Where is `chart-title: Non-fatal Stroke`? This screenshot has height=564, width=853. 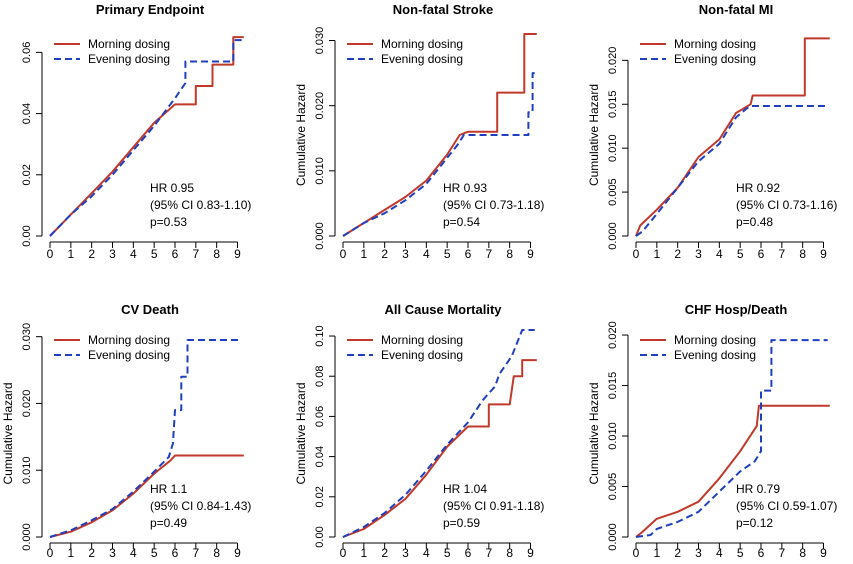
chart-title: Non-fatal Stroke is located at coordinates (443, 9).